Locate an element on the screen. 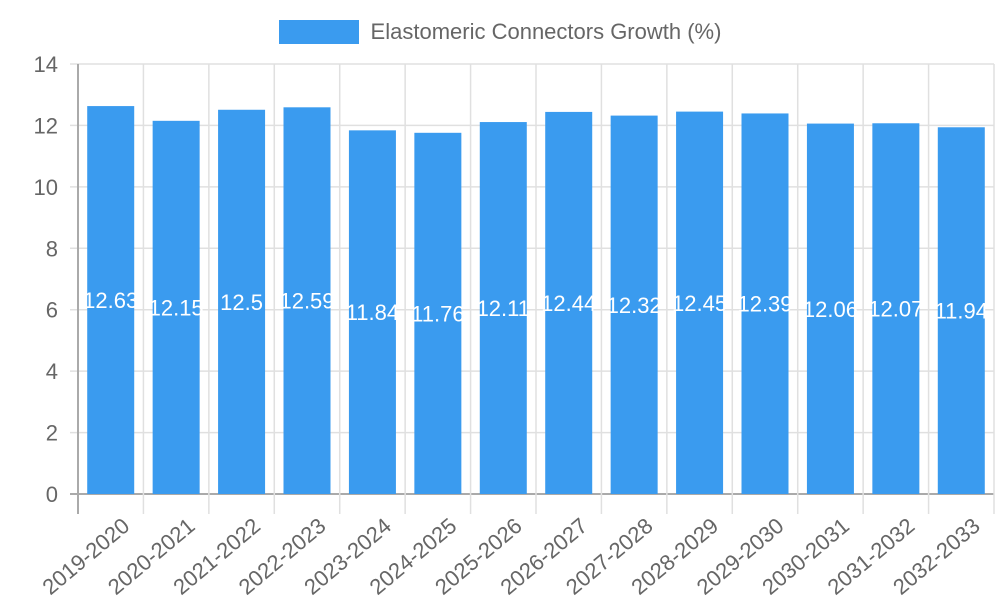 Image resolution: width=1000 pixels, height=600 pixels. y-tick-label: 0 is located at coordinates (52, 494).